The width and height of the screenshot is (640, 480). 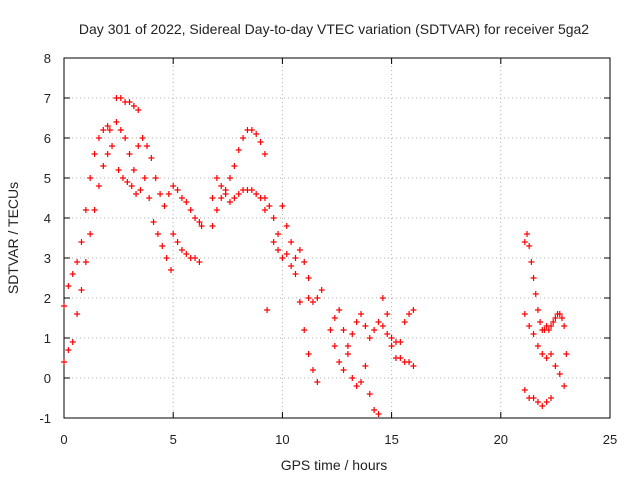 What do you see at coordinates (63, 439) in the screenshot?
I see `x-tick-label: 0` at bounding box center [63, 439].